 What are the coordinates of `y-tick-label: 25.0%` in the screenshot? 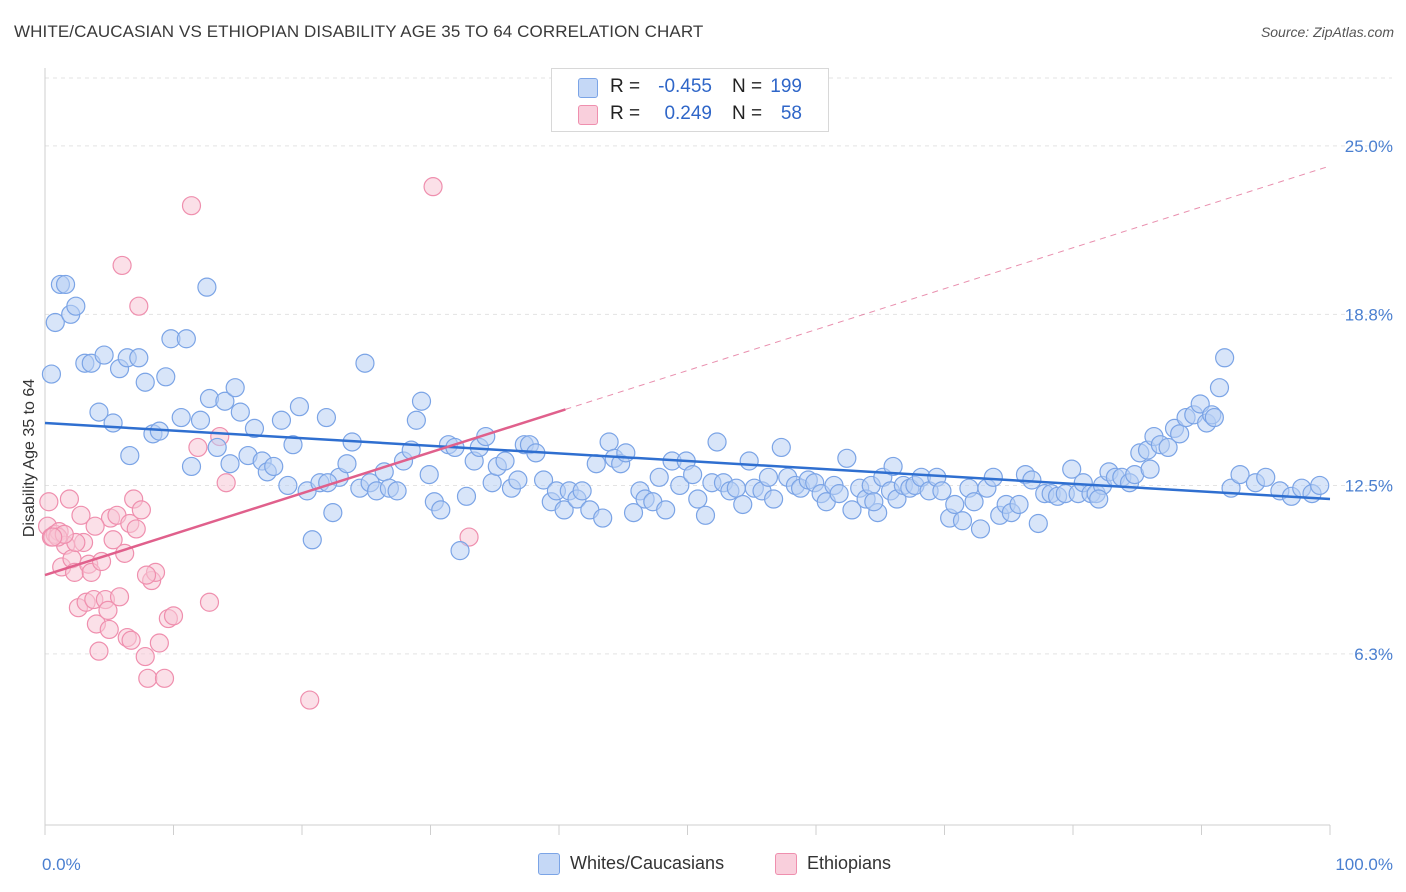 It's located at (1369, 146).